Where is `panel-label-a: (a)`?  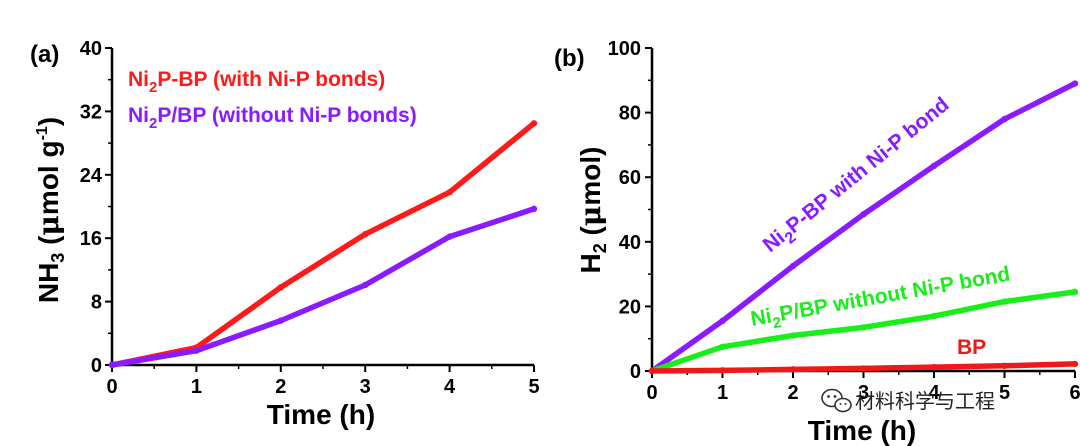 panel-label-a: (a) is located at coordinates (44, 54).